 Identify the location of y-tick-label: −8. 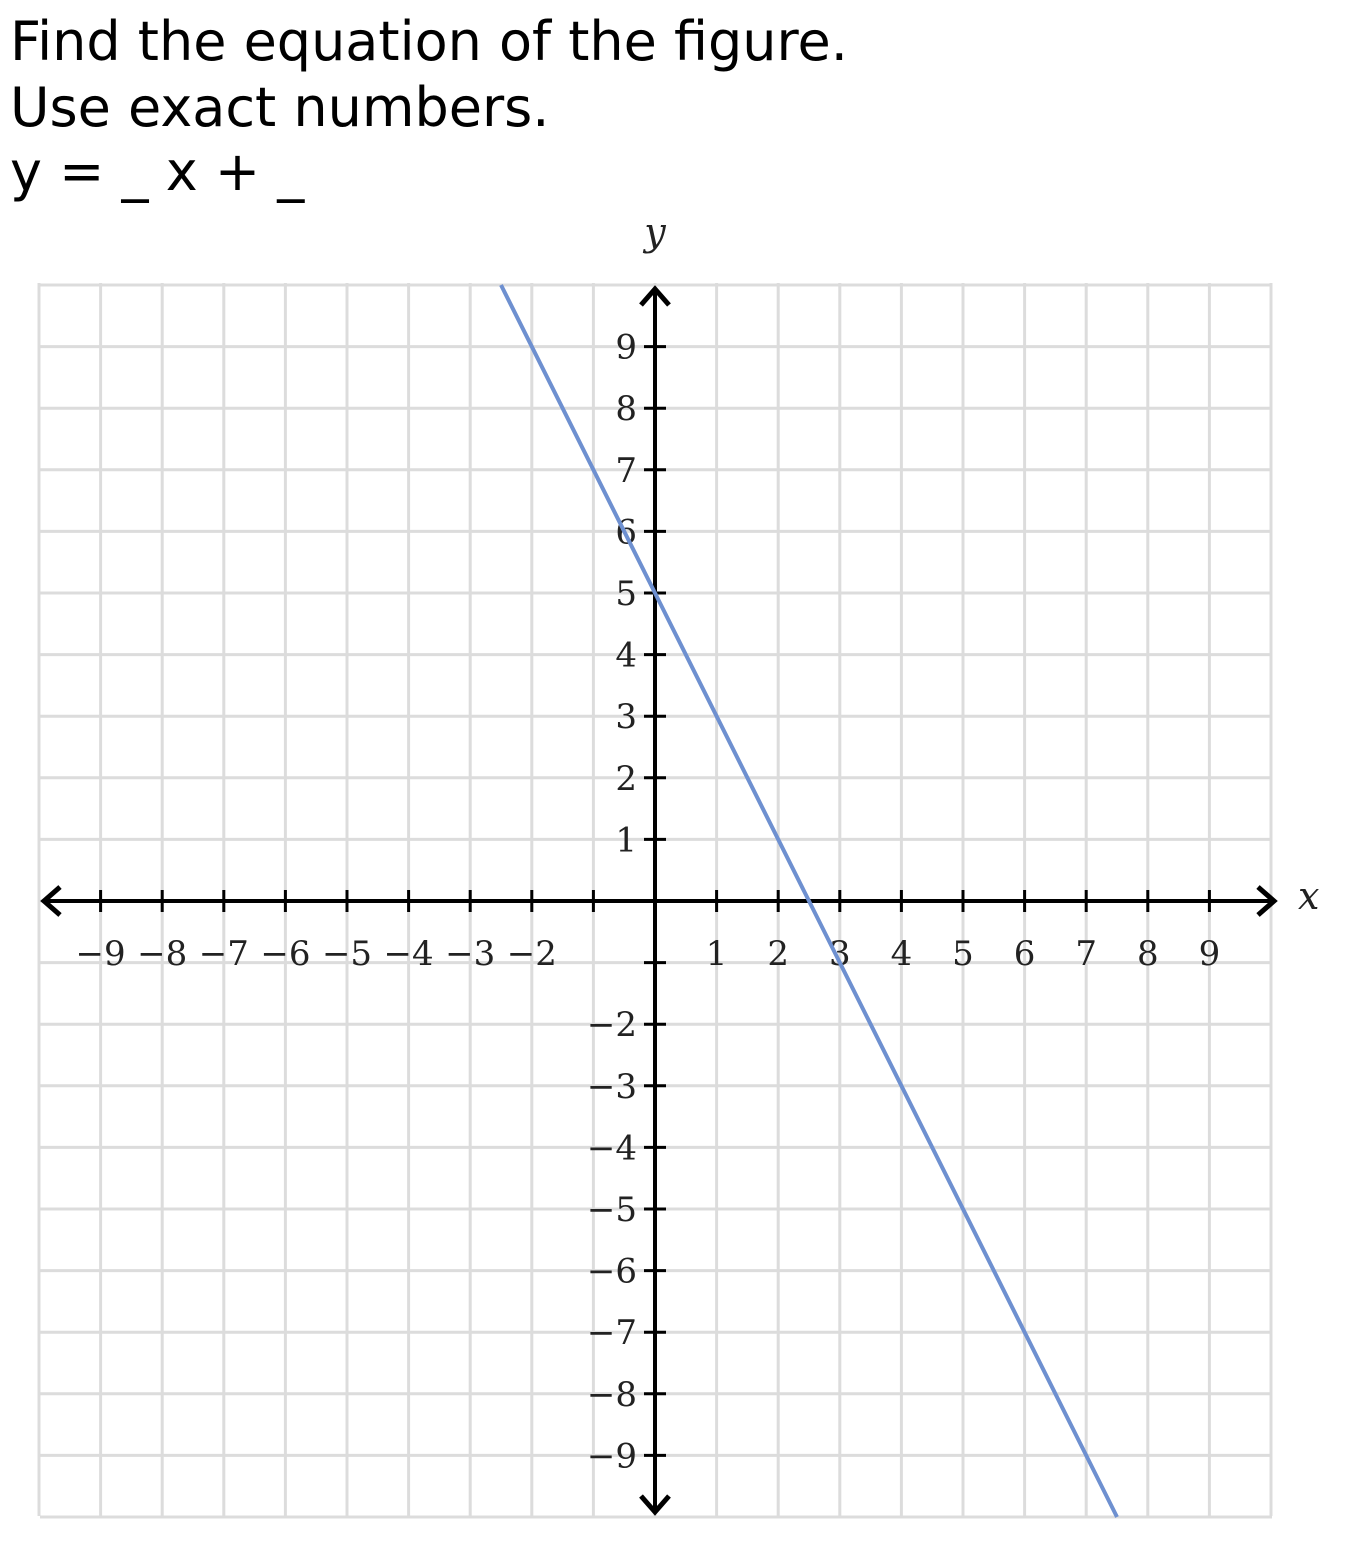
(612, 1395).